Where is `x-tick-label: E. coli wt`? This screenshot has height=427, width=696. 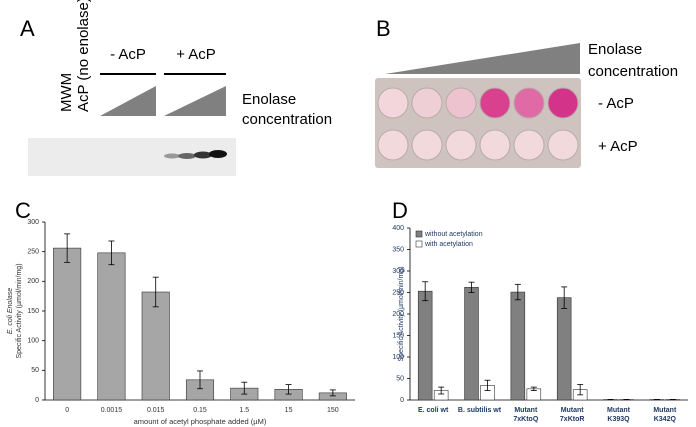
x-tick-label: E. coli wt is located at coordinates (433, 410).